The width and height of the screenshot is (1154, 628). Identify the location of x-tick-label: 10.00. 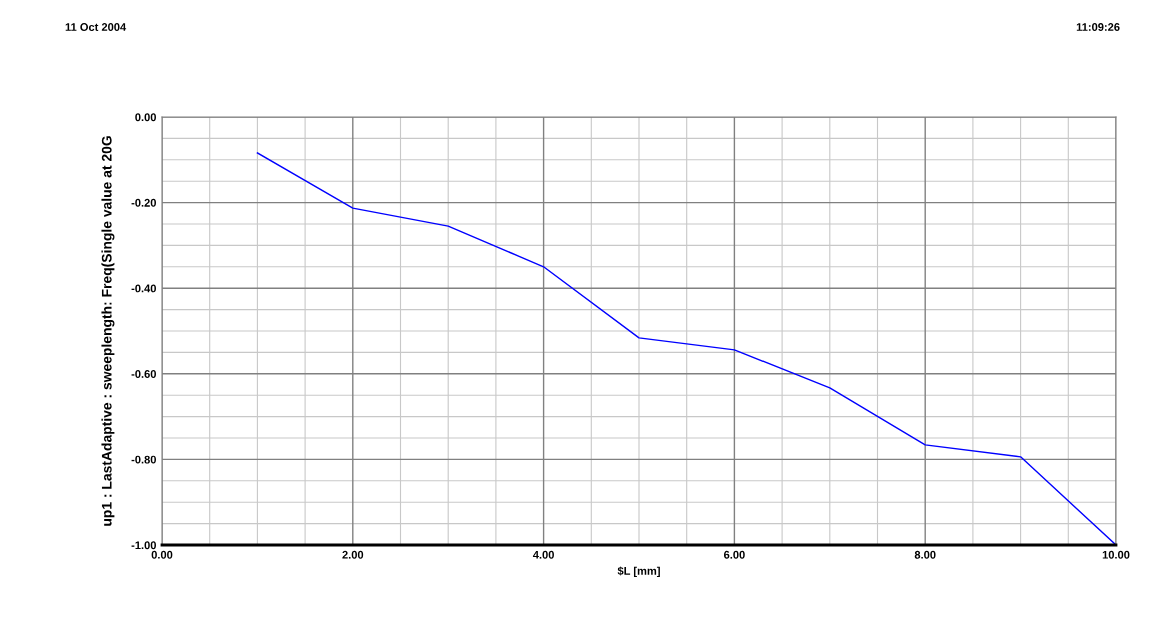
(1116, 554).